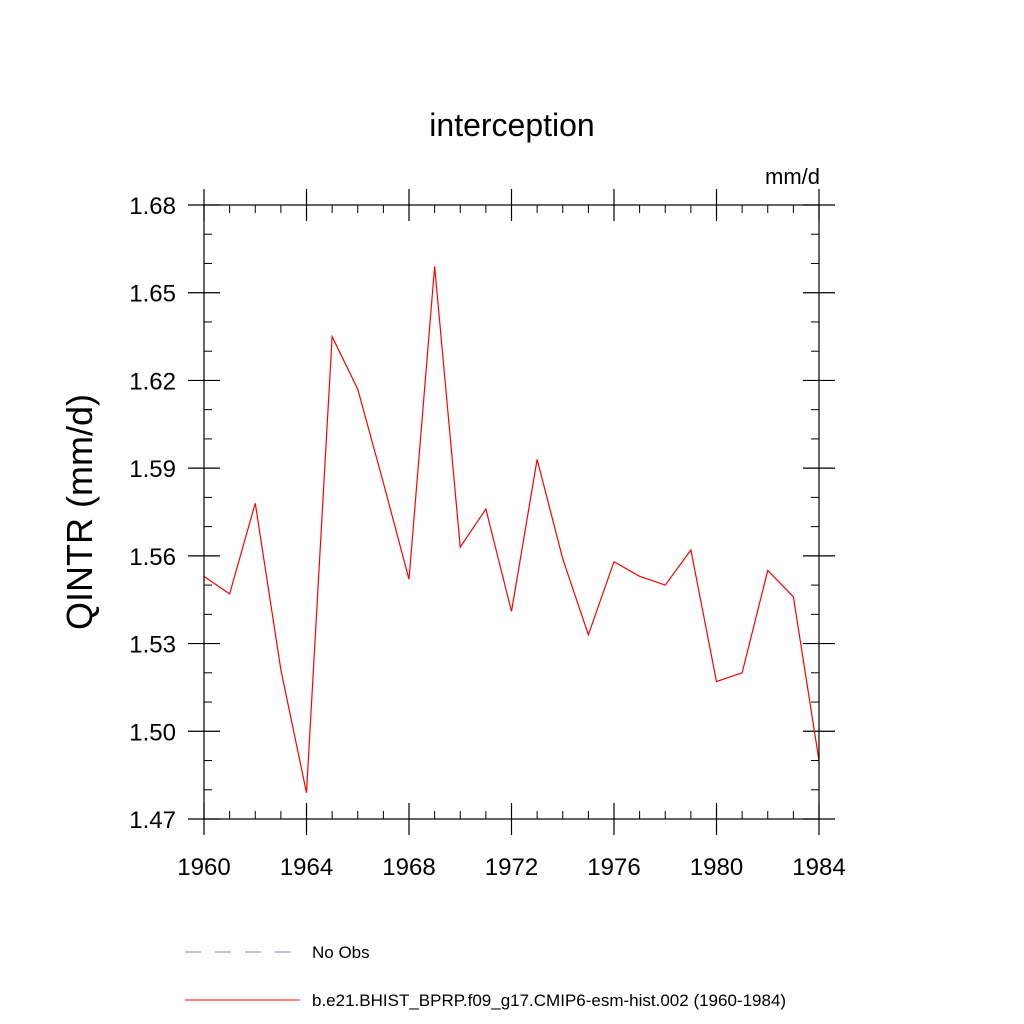  What do you see at coordinates (152, 469) in the screenshot?
I see `y-tick-label: 1.59` at bounding box center [152, 469].